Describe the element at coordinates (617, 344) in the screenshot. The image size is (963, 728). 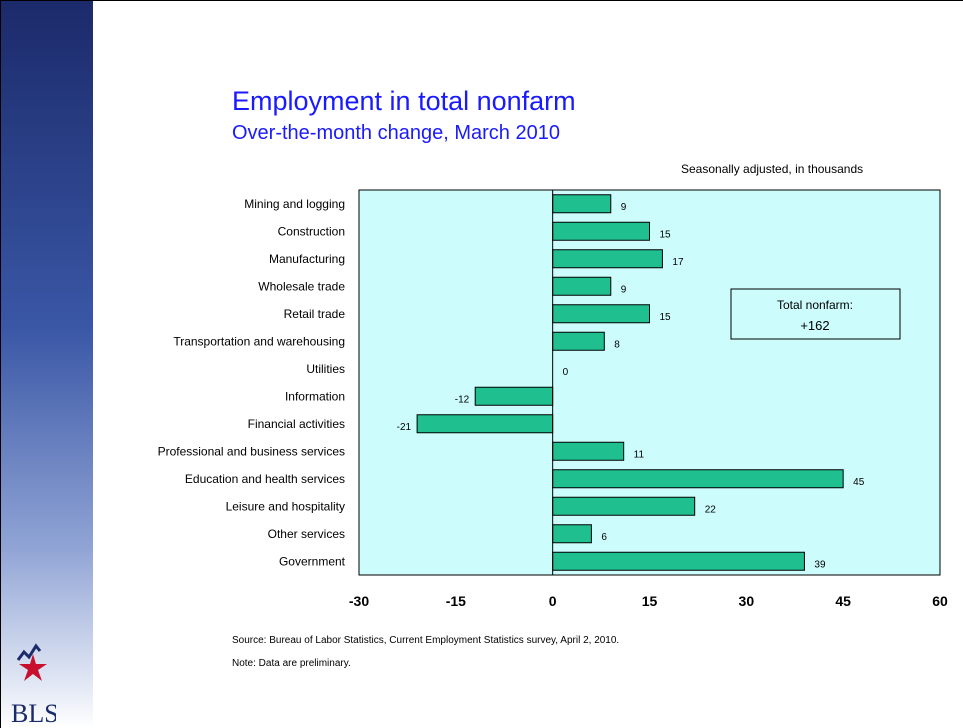
I see `data-label-transportation-and-warehousing: 8` at that location.